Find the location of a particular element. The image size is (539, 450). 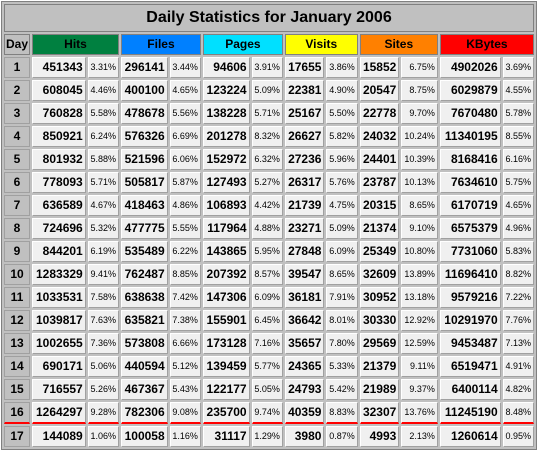

kbytes-percent: 7.13% is located at coordinates (518, 343).